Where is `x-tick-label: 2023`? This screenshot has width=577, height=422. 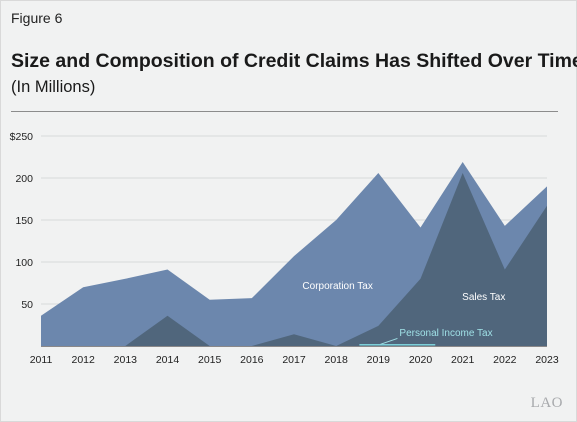
x-tick-label: 2023 is located at coordinates (547, 360).